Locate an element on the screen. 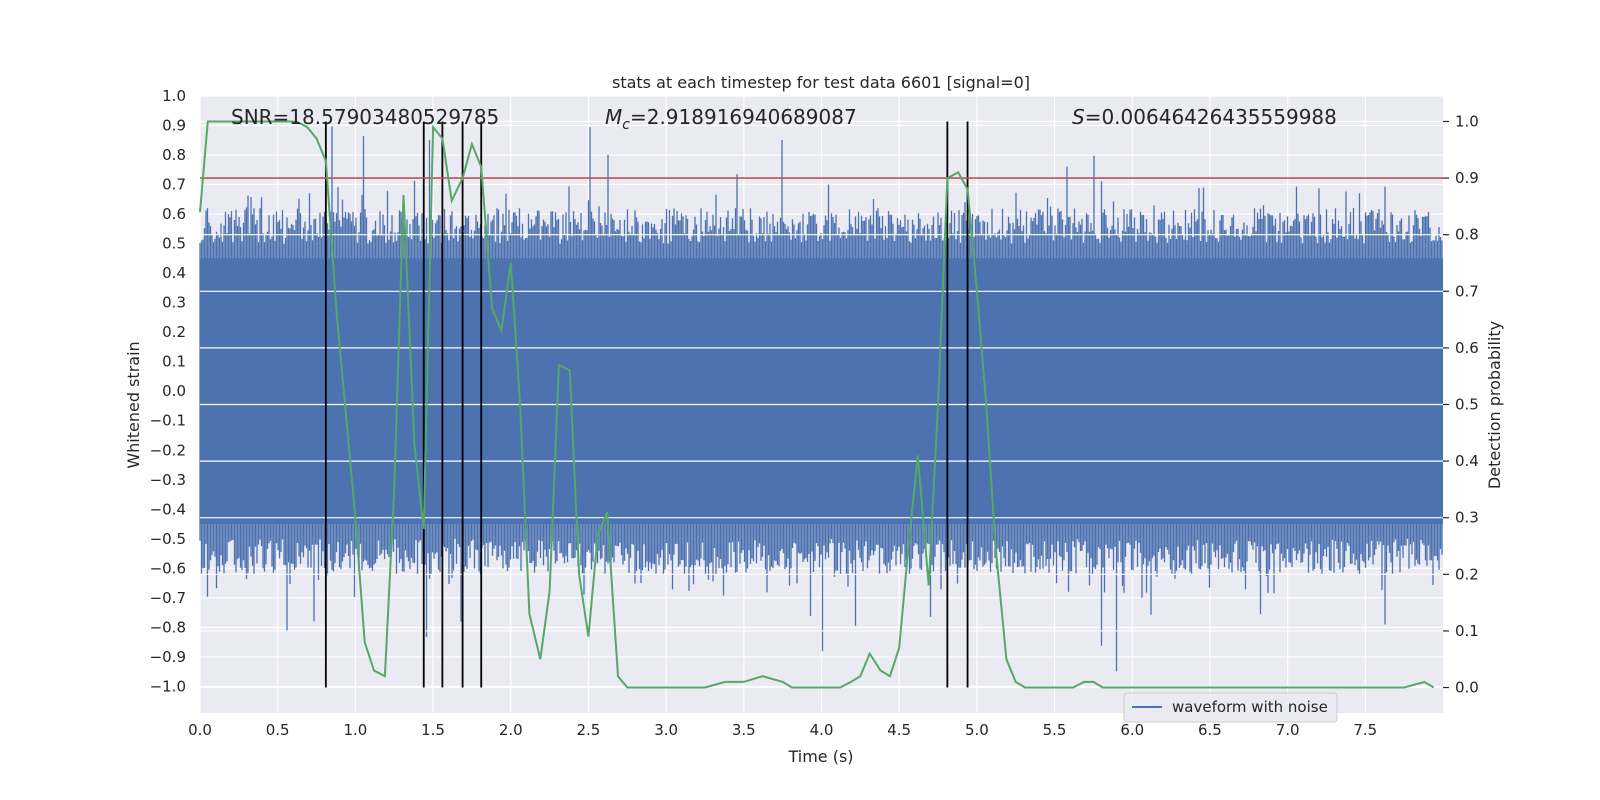 The image size is (1600, 800). x-tick-label: 4.0 is located at coordinates (822, 730).